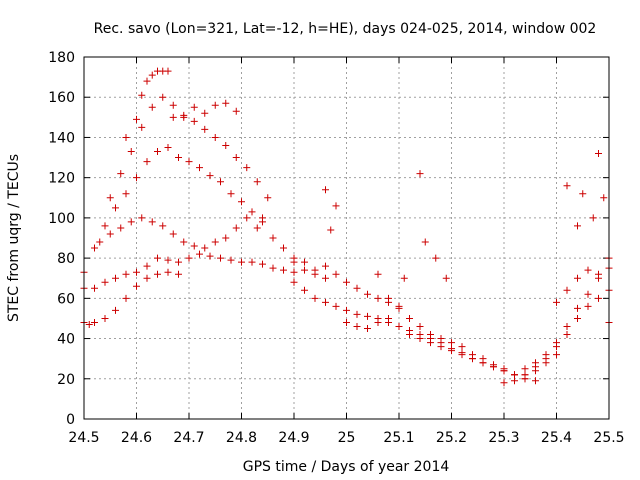 The height and width of the screenshot is (480, 640). I want to click on y-tick-label: 140, so click(61, 138).